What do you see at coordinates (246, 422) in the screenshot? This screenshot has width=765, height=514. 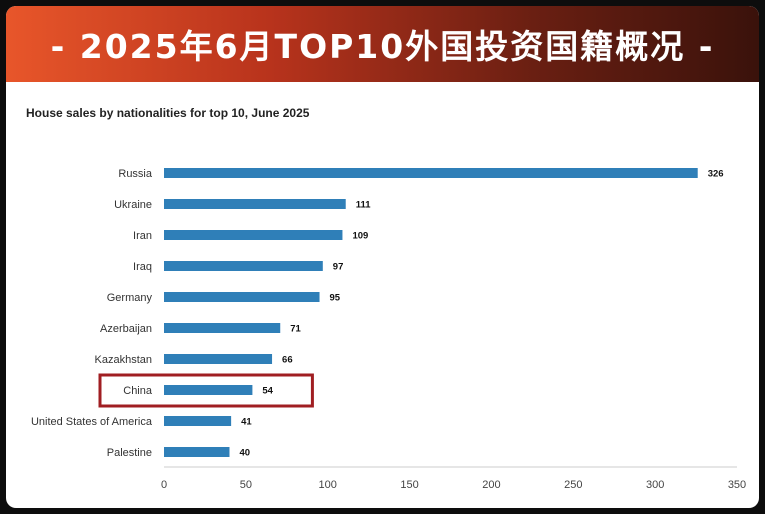 I see `data-label: 41` at bounding box center [246, 422].